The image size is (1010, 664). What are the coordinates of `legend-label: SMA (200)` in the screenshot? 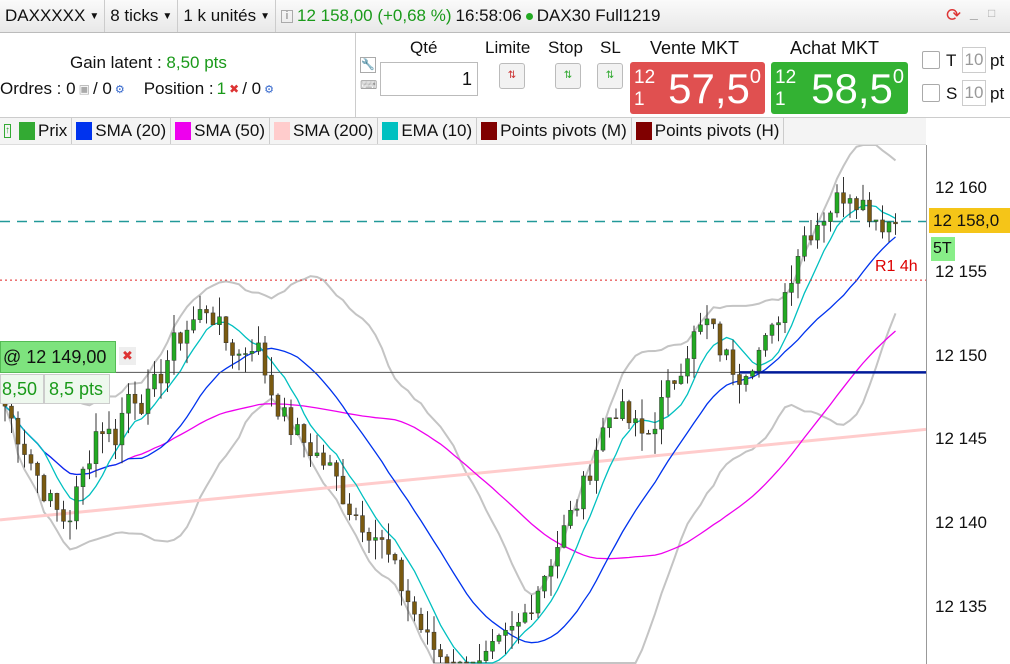 It's located at (333, 130).